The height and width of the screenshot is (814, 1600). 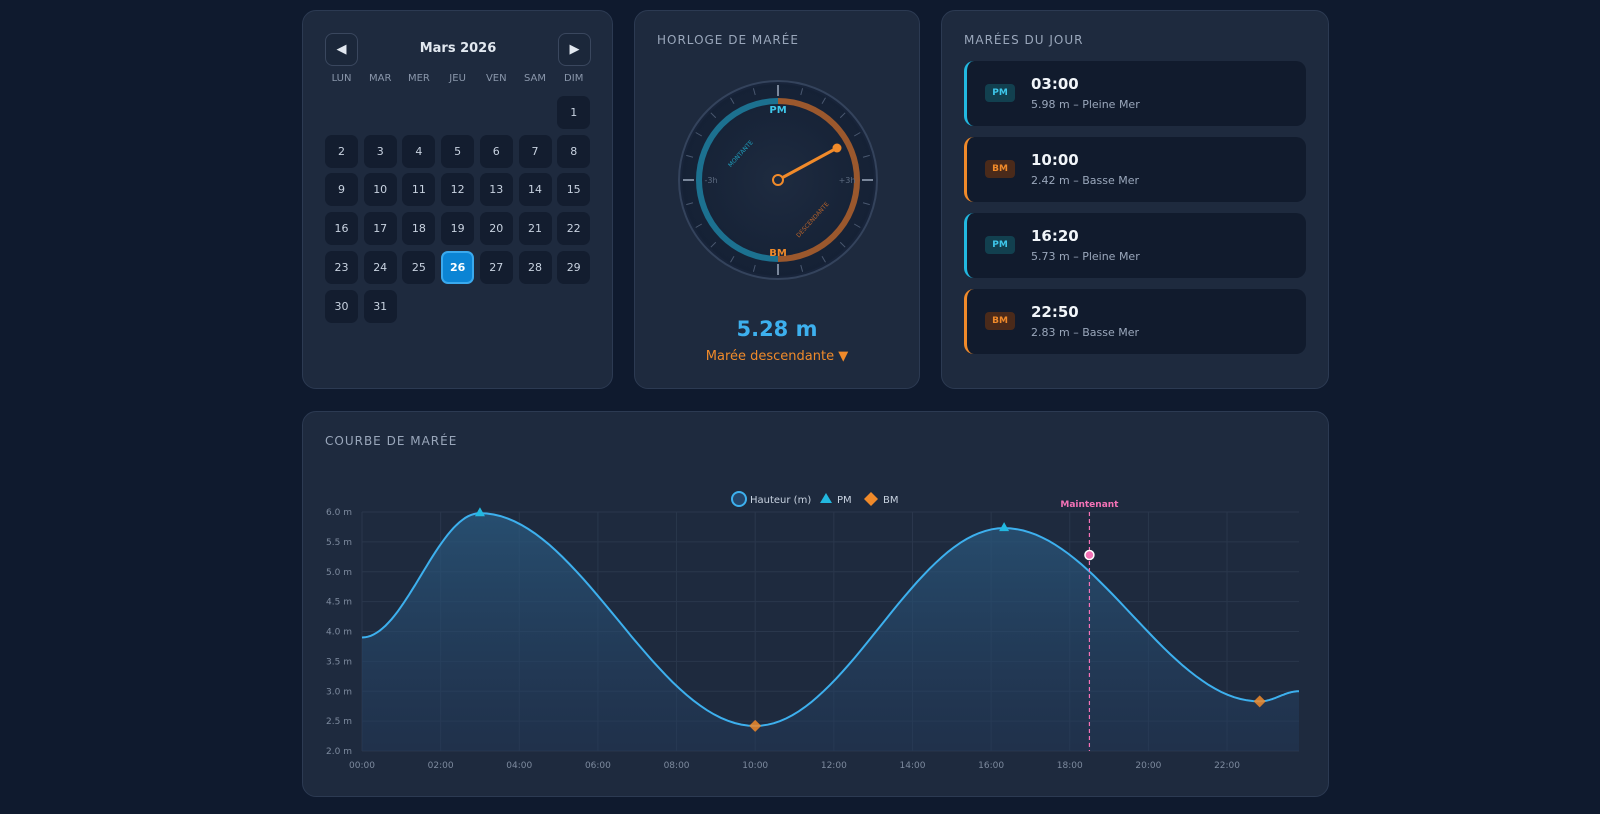 I want to click on calendar-day: 9, so click(x=341, y=190).